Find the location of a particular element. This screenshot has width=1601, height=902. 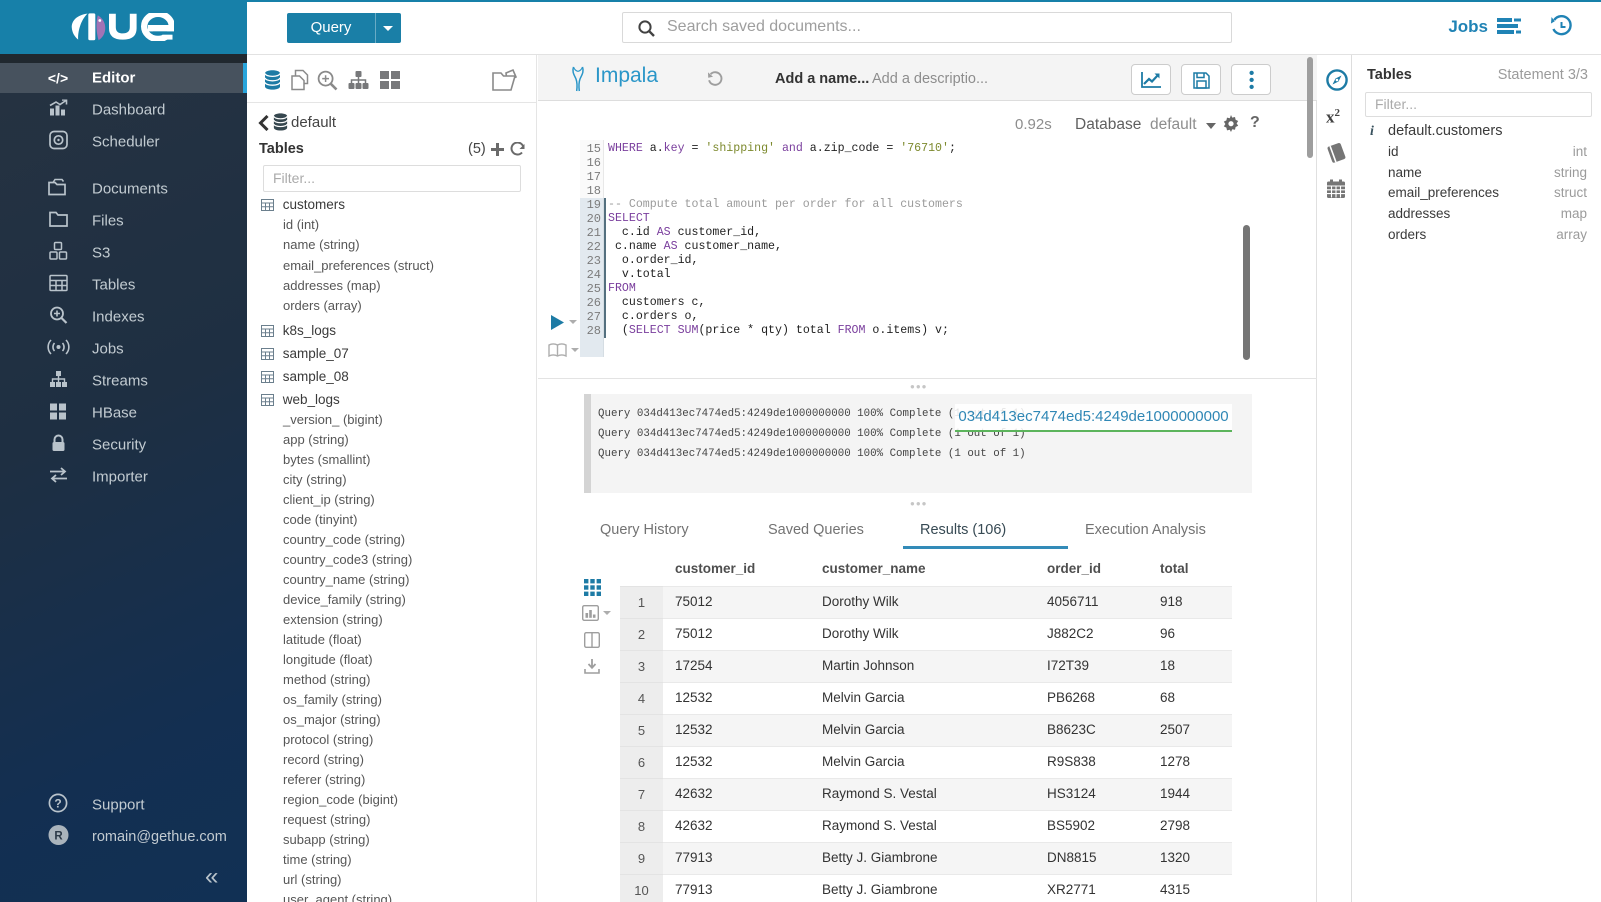

svg-text: R is located at coordinates (58, 837).